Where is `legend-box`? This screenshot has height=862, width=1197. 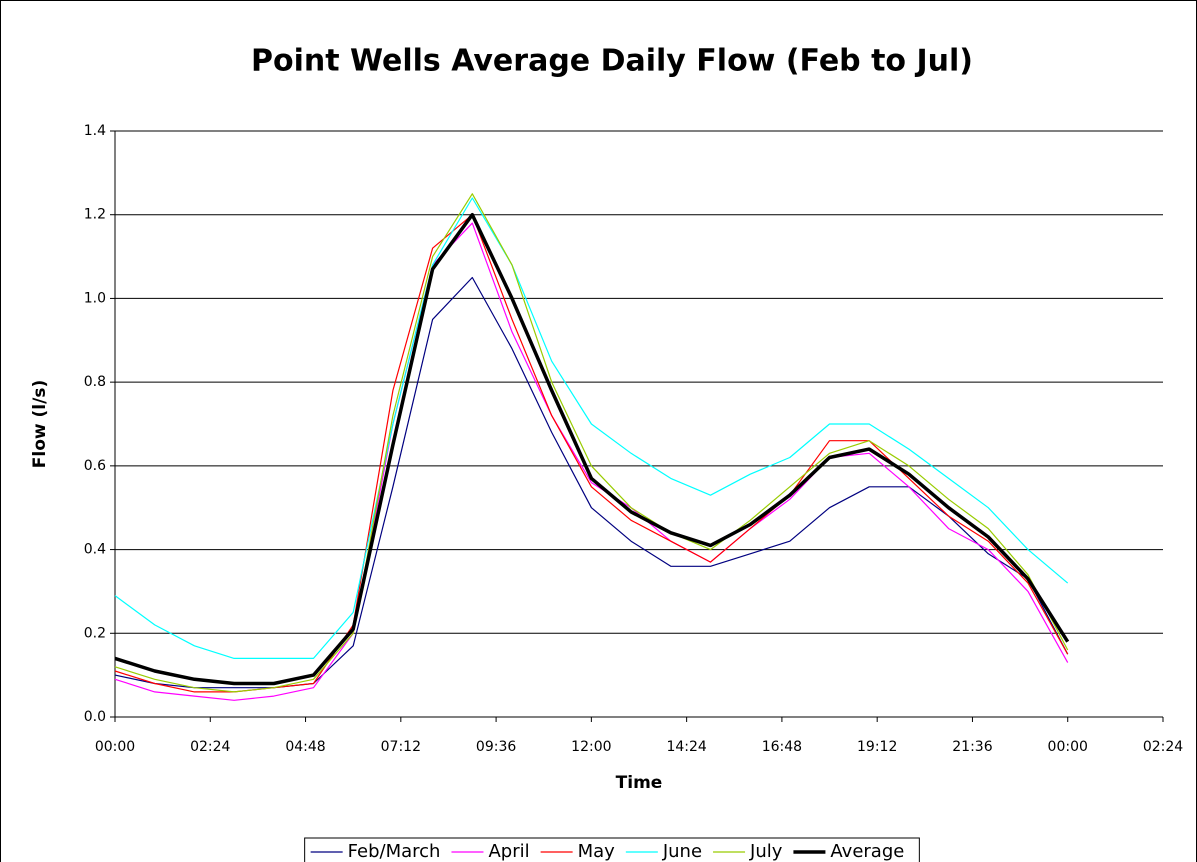 legend-box is located at coordinates (612, 849).